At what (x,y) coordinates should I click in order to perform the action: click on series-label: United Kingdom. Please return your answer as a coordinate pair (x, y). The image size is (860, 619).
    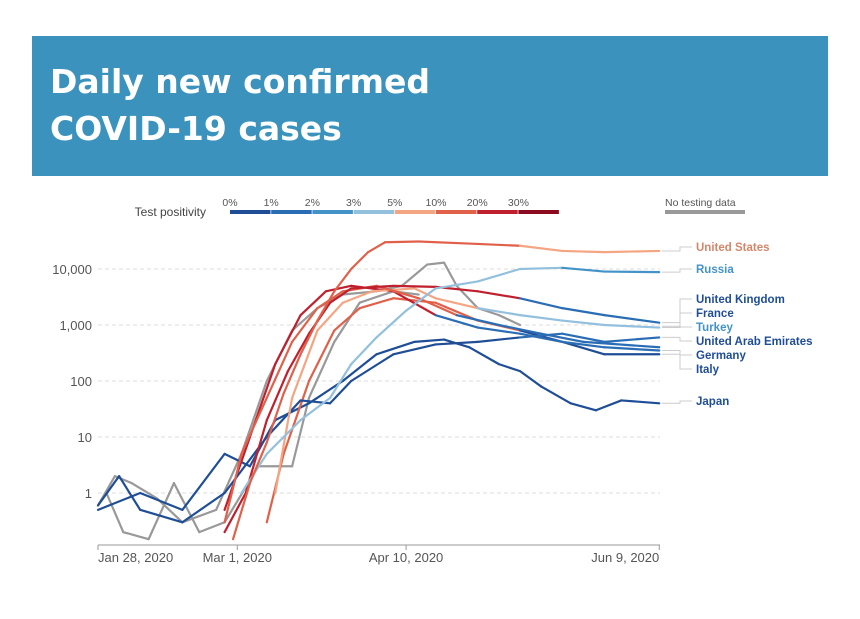
    Looking at the image, I should click on (740, 300).